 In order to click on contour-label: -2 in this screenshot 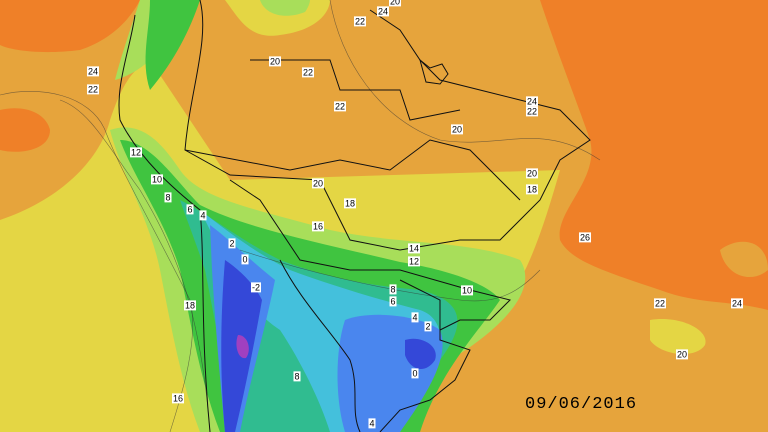, I will do `click(256, 287)`.